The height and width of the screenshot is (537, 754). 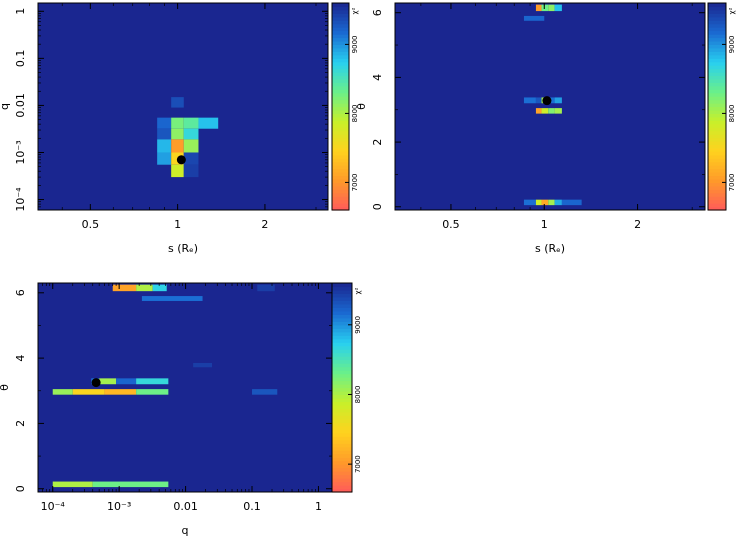 I want to click on colorbar-tick-label: 9000, so click(x=358, y=325).